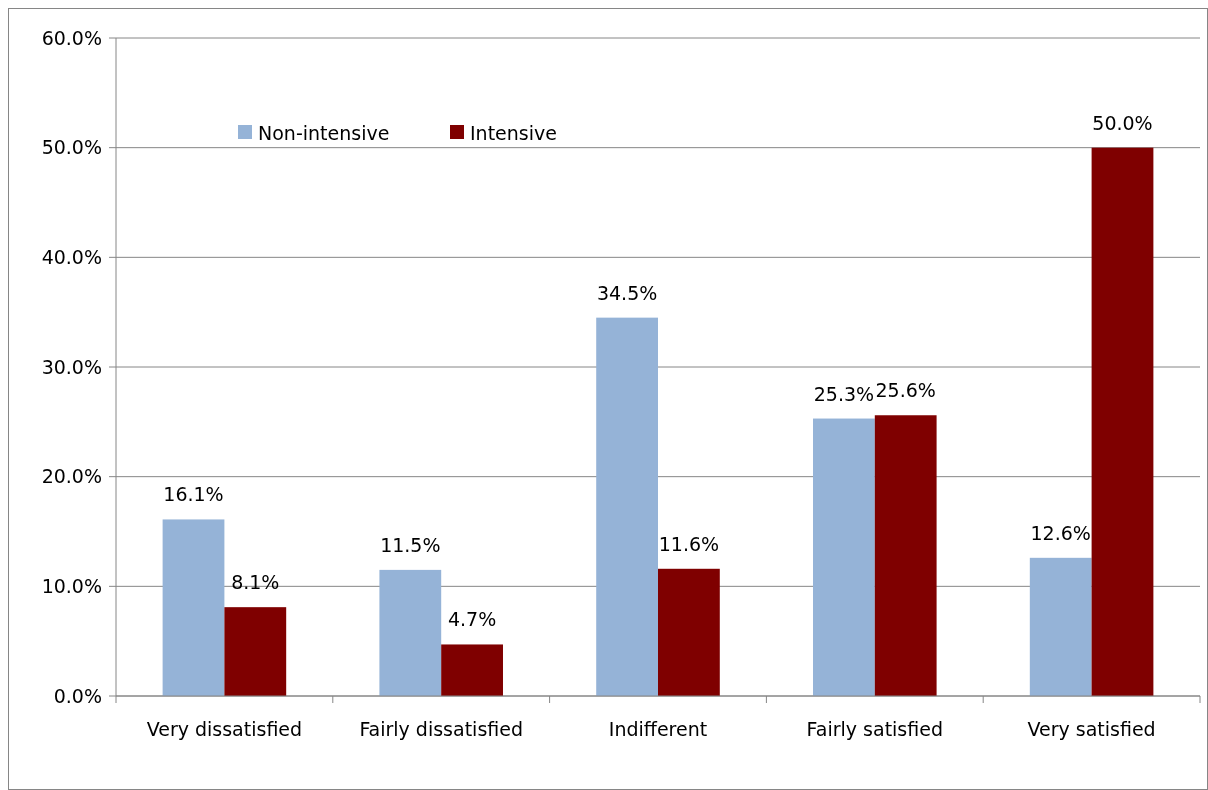  I want to click on data-label: 11.5%, so click(410, 544).